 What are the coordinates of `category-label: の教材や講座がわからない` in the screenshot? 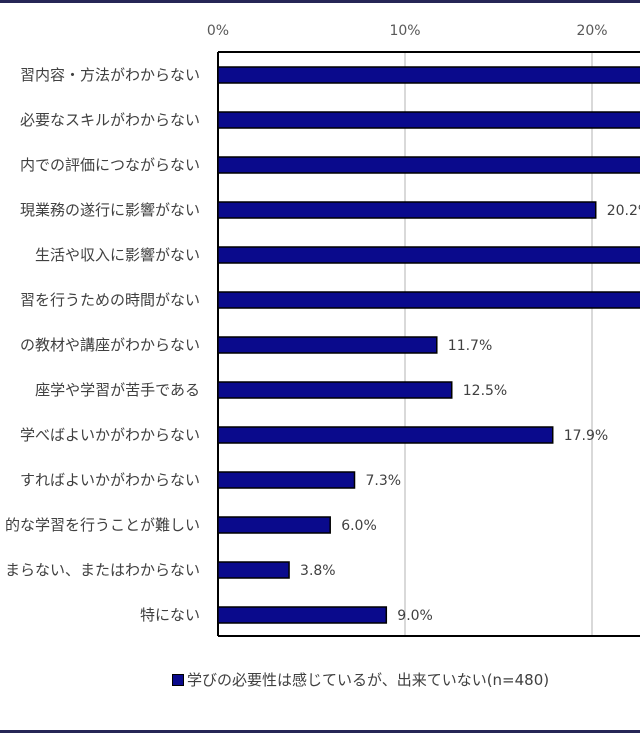 It's located at (110, 345).